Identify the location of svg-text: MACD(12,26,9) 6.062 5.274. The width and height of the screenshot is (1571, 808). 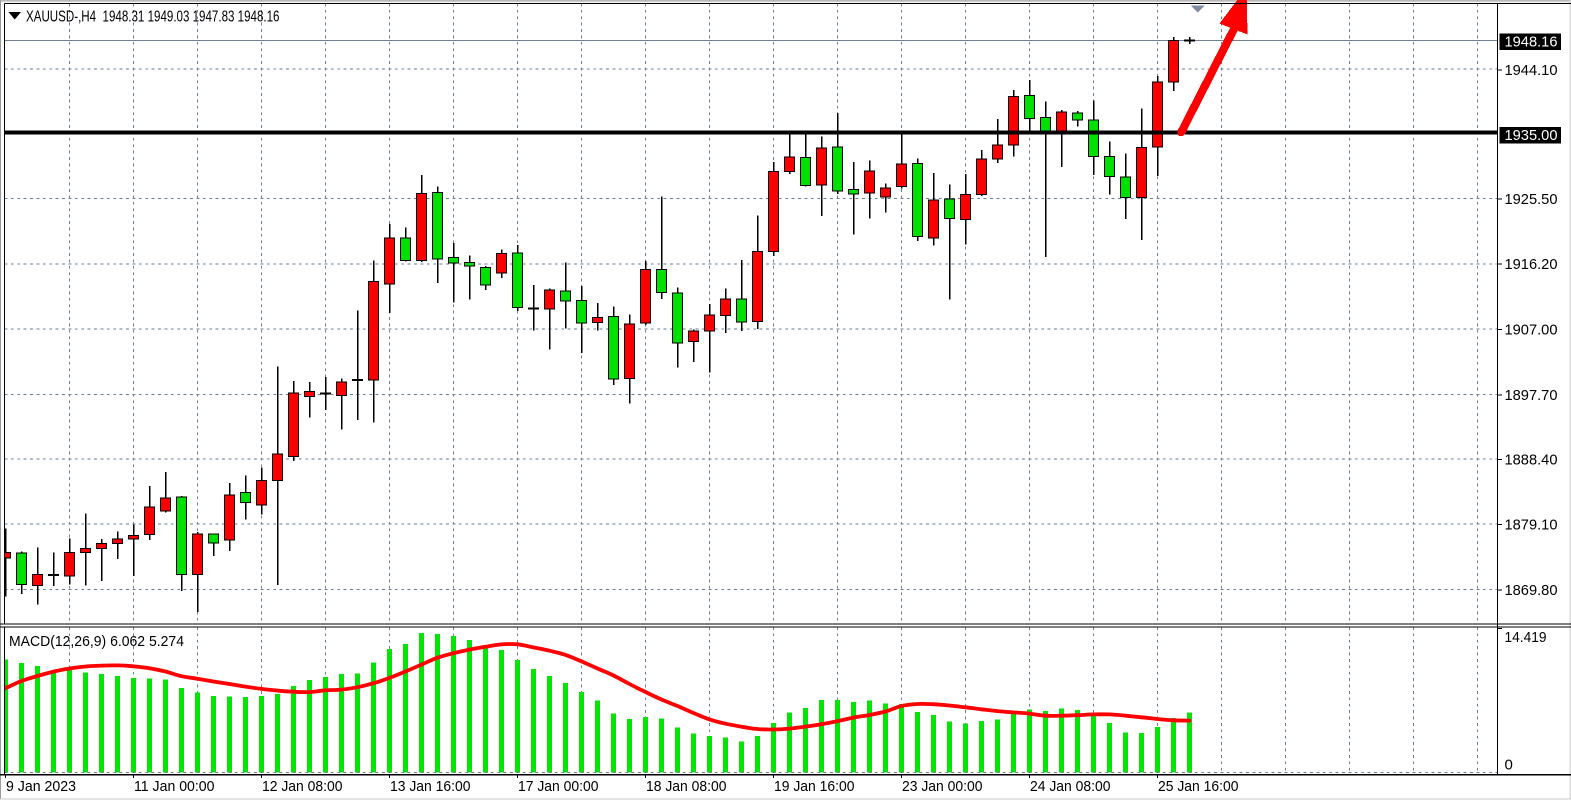
(96, 641).